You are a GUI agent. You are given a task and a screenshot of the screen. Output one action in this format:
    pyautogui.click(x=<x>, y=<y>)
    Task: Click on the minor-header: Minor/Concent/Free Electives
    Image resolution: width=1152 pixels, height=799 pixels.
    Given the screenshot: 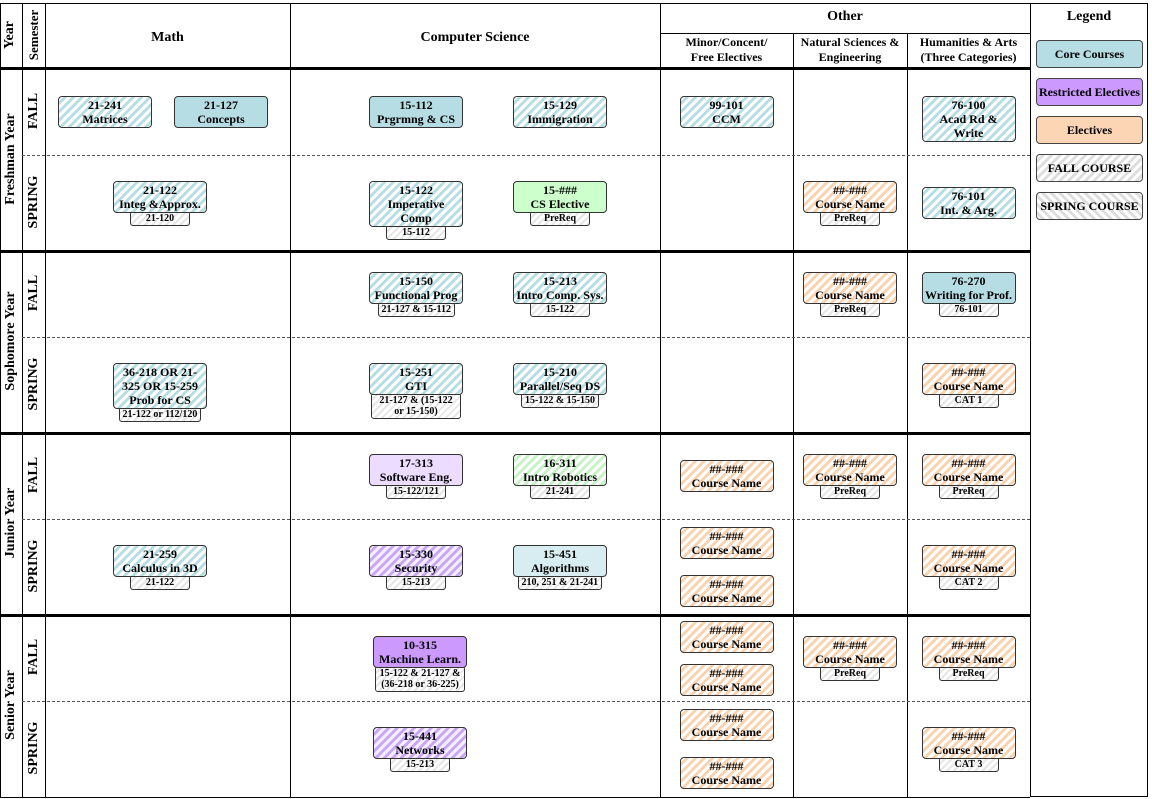 What is the action you would take?
    pyautogui.click(x=726, y=50)
    